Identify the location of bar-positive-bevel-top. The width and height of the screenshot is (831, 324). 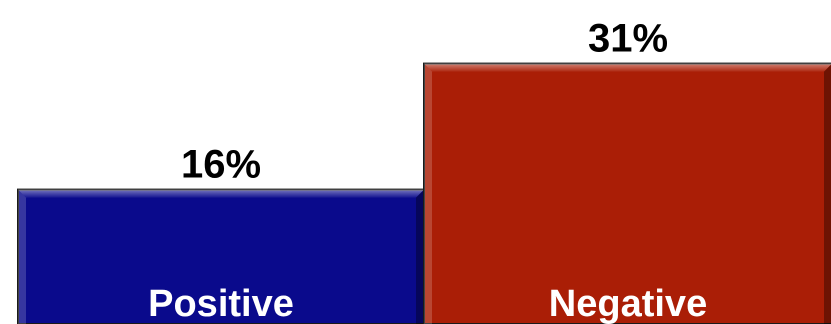
(221, 193).